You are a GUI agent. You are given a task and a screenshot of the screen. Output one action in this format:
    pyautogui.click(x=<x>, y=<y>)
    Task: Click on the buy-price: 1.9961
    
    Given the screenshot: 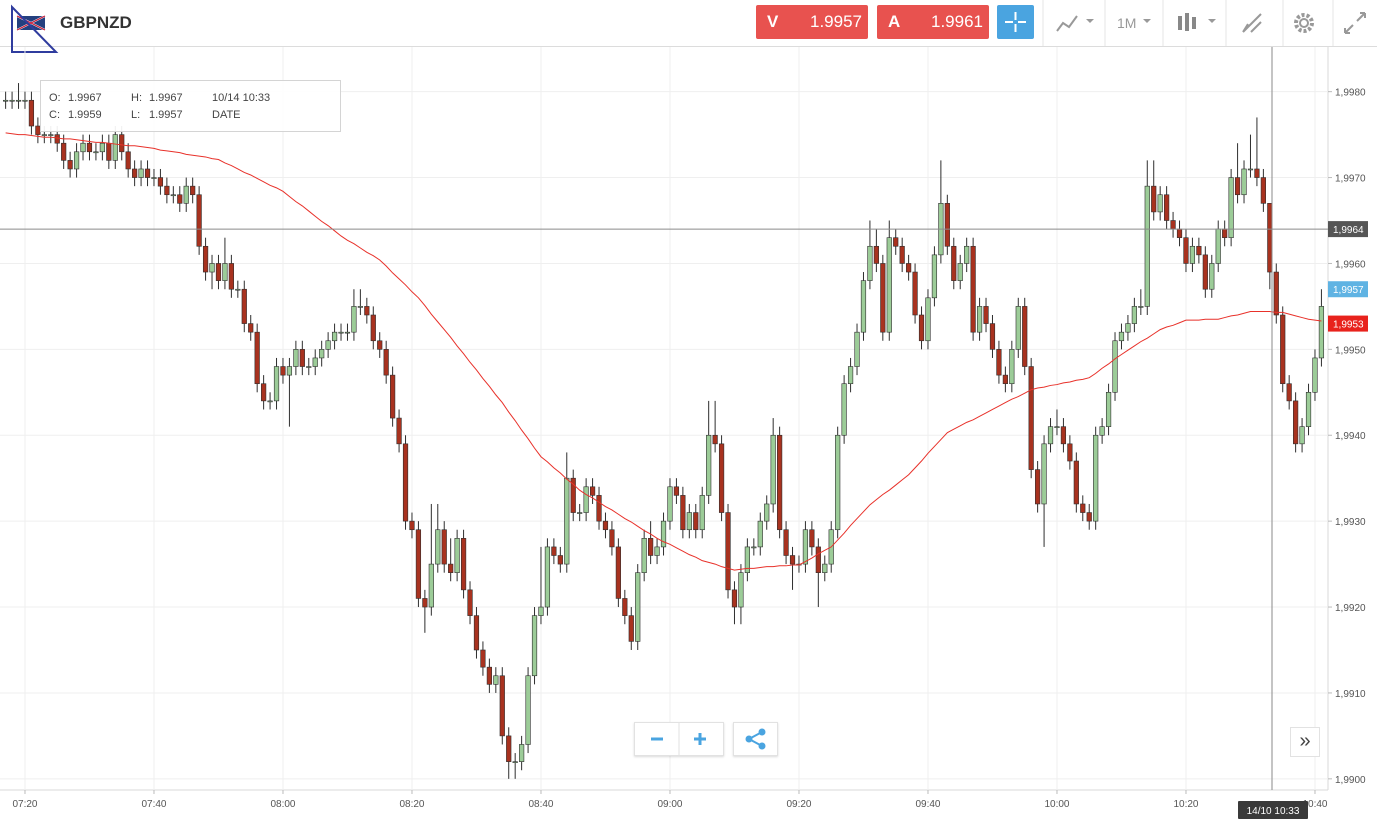 What is the action you would take?
    pyautogui.click(x=957, y=21)
    